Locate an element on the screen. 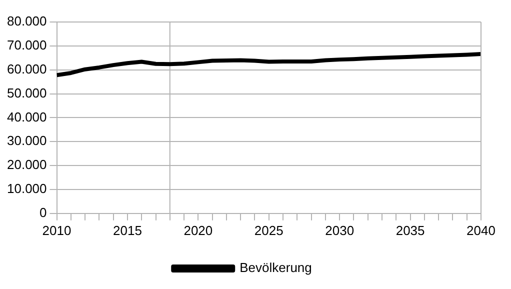 This screenshot has height=289, width=511. y-tick-label: 50.000 is located at coordinates (26, 92).